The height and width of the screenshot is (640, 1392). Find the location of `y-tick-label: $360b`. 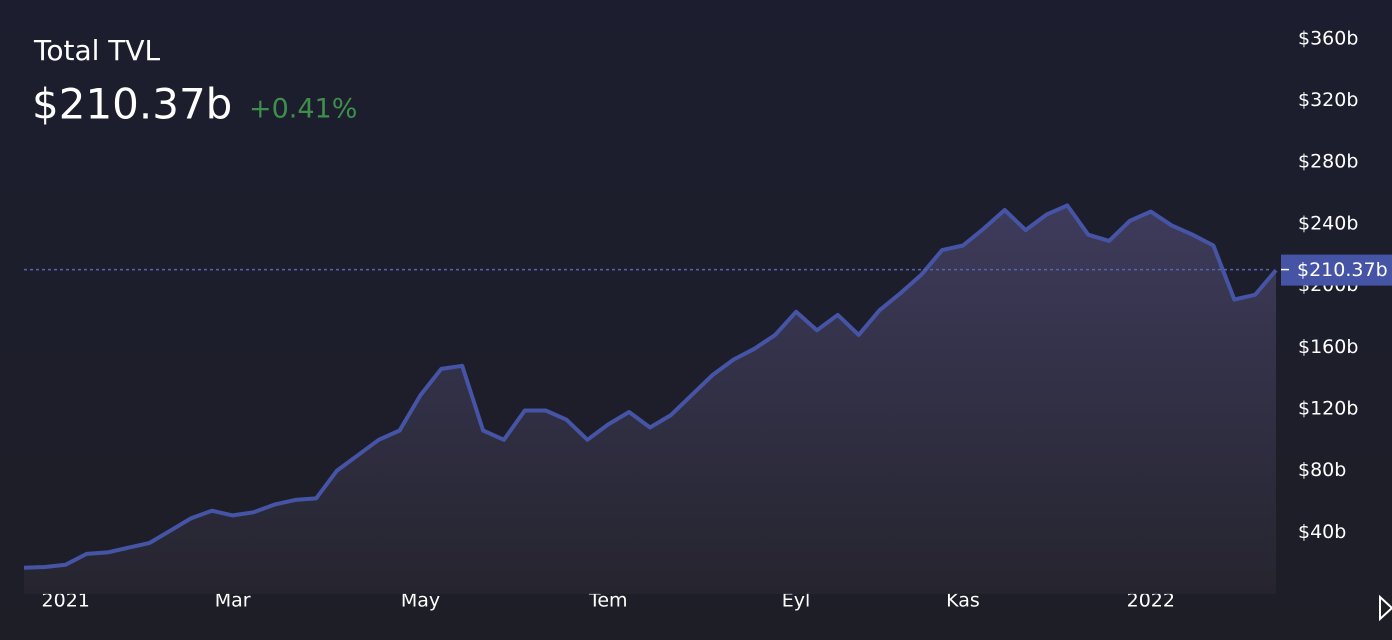

y-tick-label: $360b is located at coordinates (1328, 38).